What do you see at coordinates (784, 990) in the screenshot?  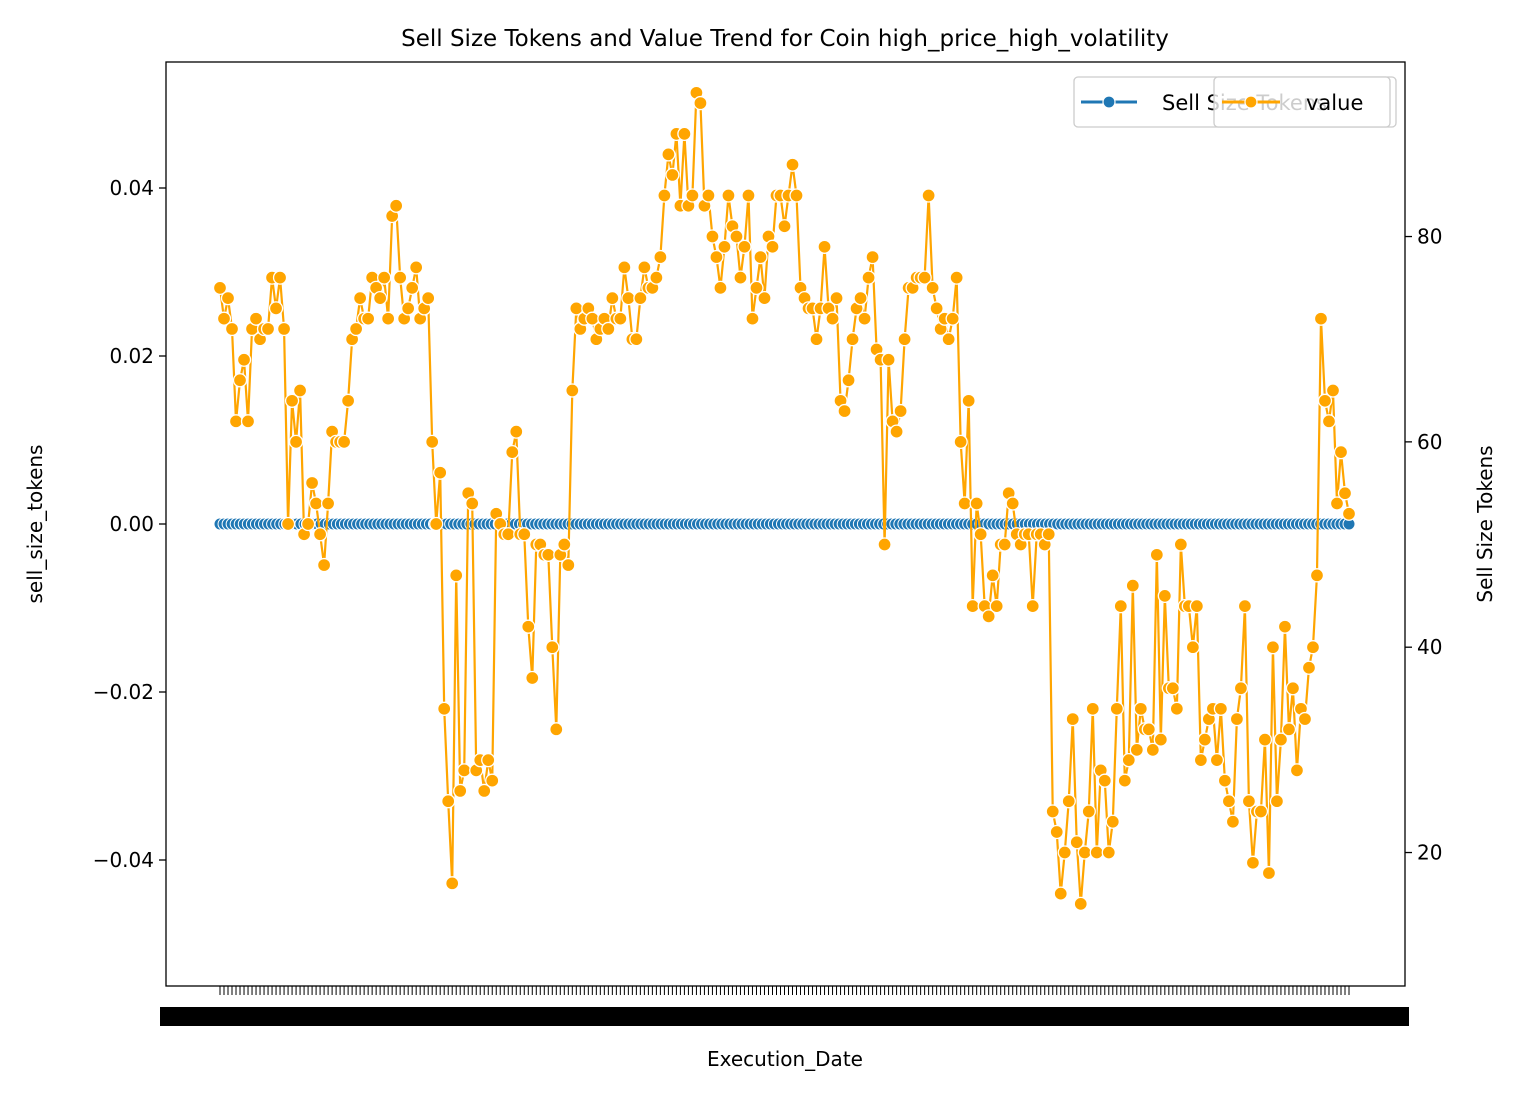 I see `x-tick-marks` at bounding box center [784, 990].